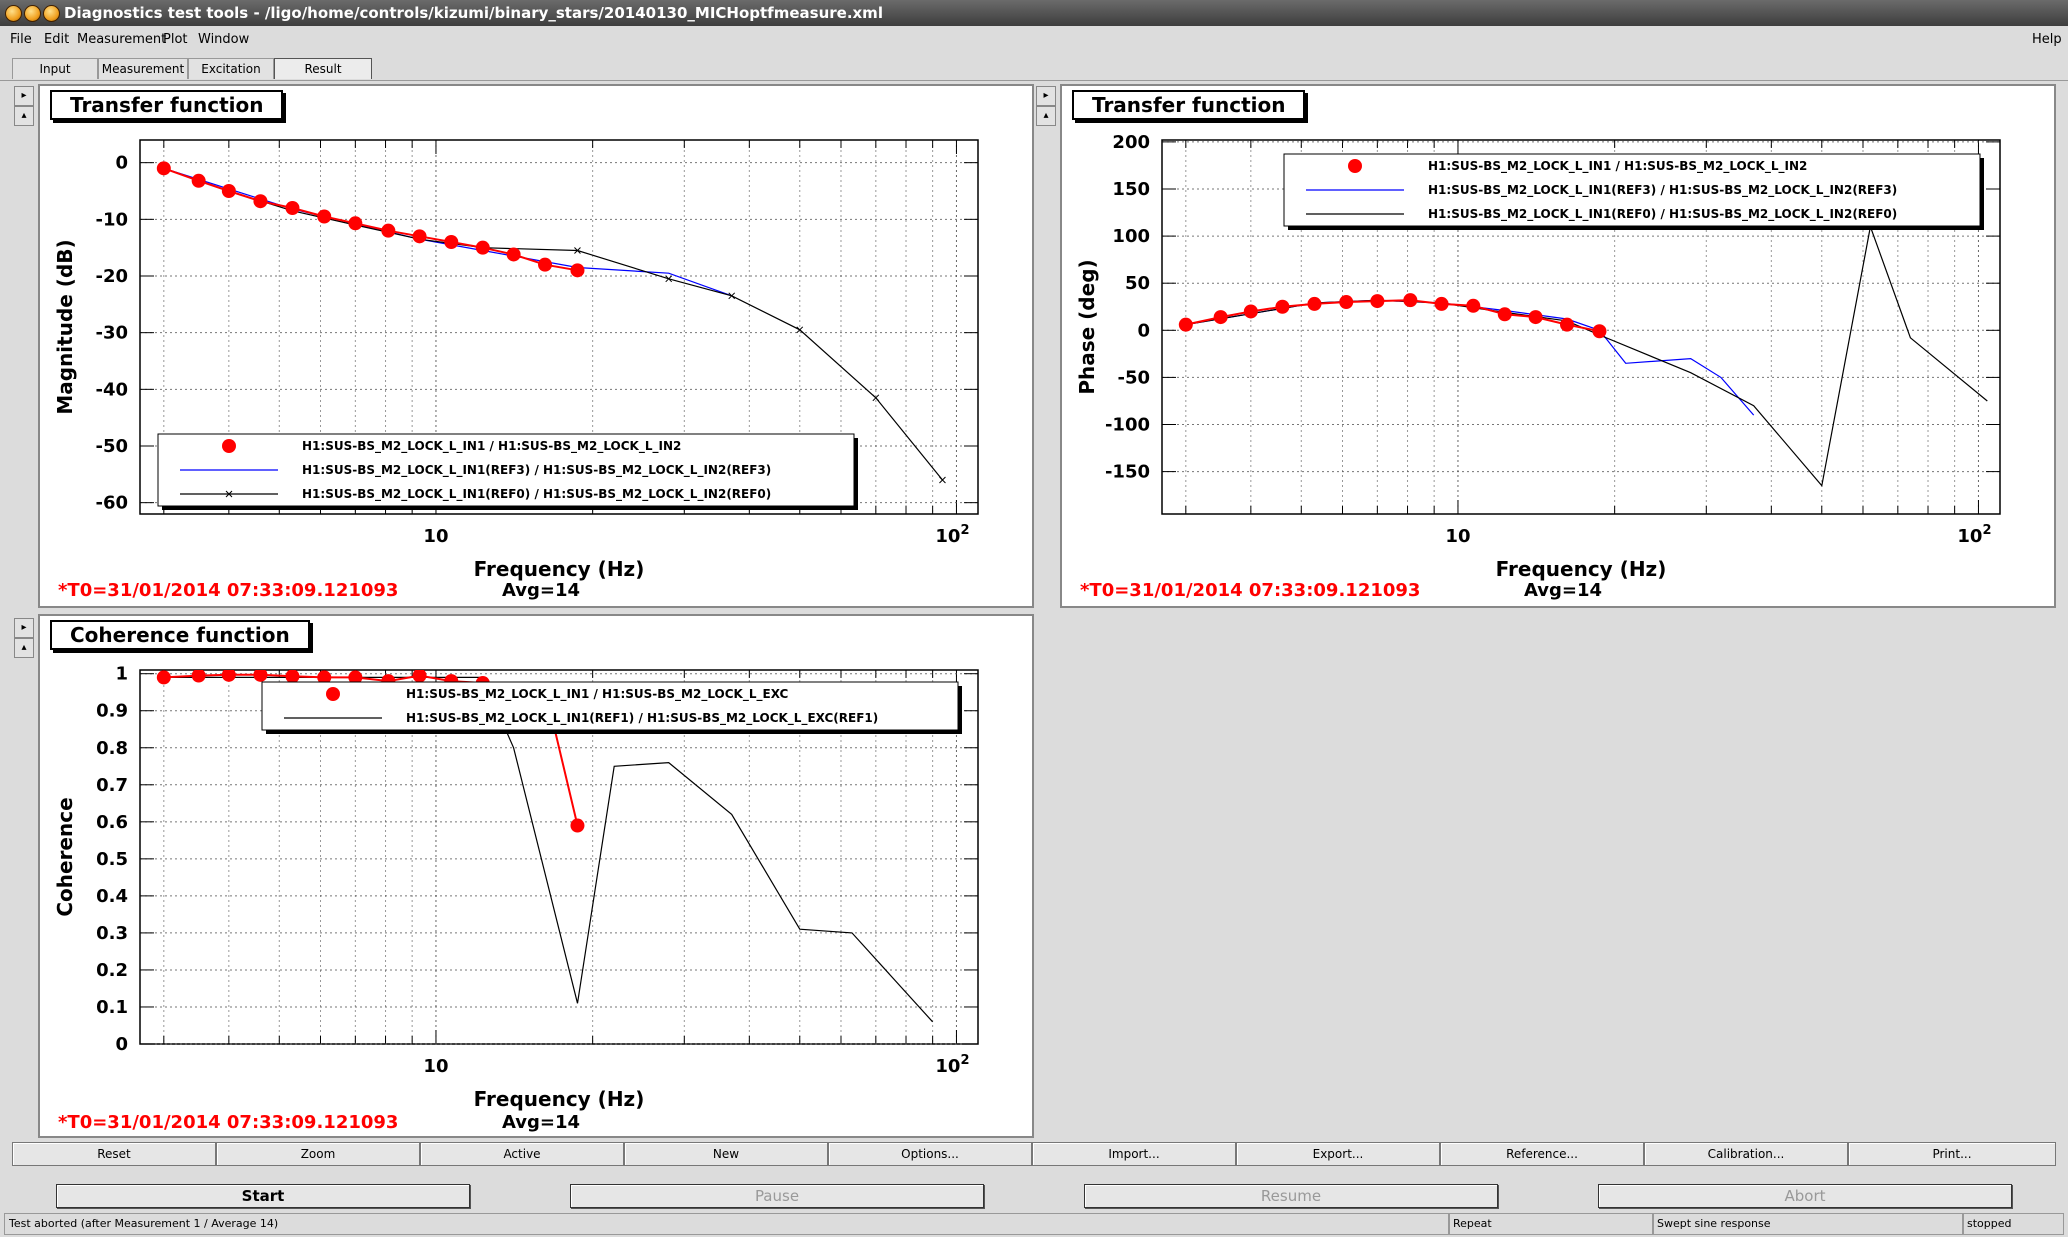 This screenshot has height=1237, width=2068. Describe the element at coordinates (1291, 1196) in the screenshot. I see `resume-button: Resume` at that location.